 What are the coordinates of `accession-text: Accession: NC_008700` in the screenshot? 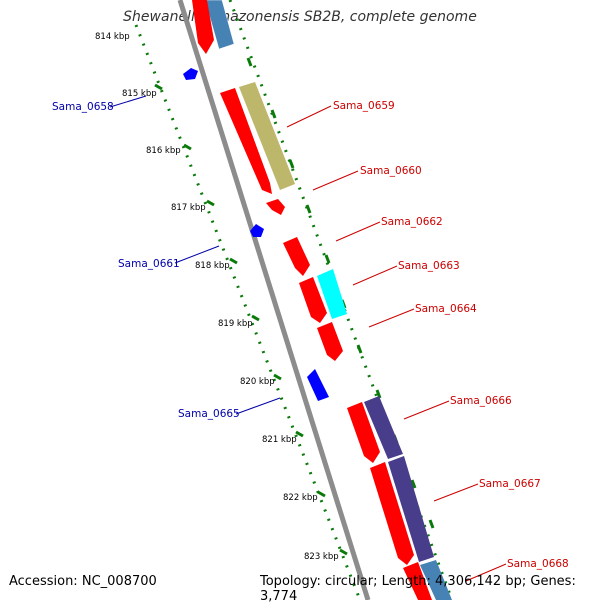 It's located at (83, 581).